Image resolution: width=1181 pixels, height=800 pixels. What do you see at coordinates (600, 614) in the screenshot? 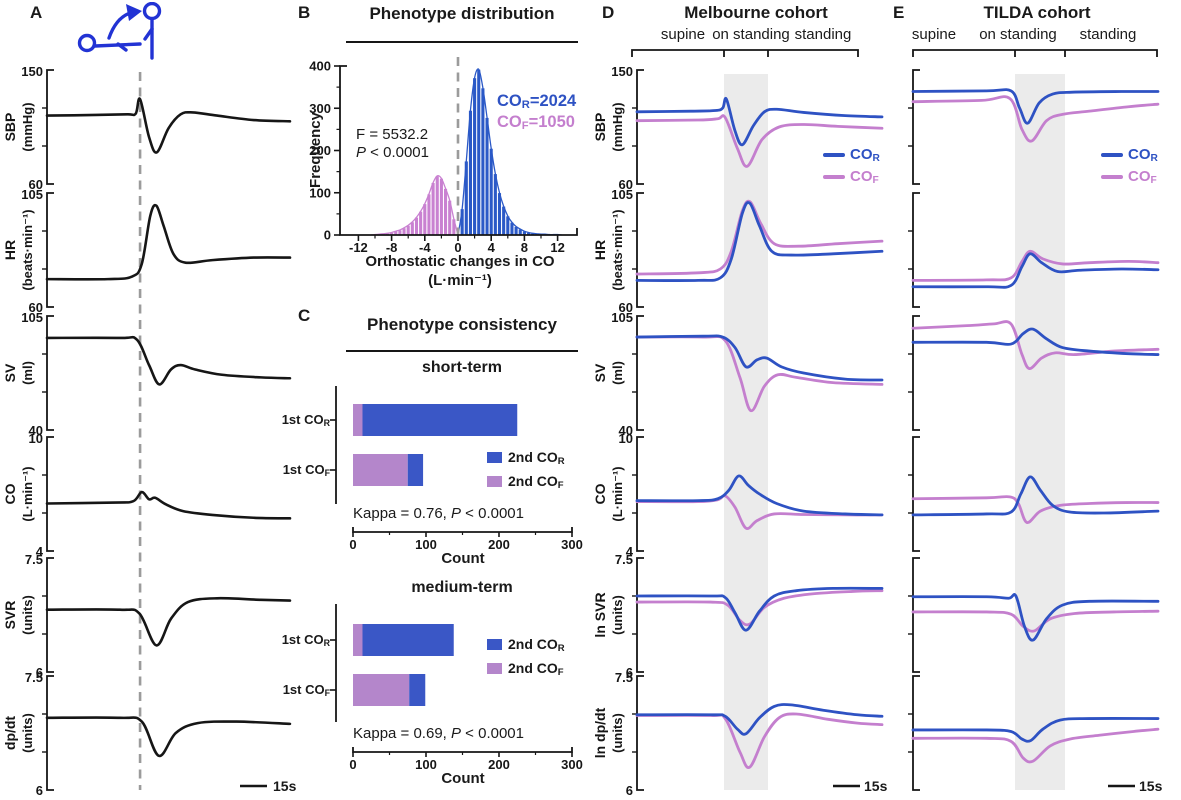
I see `svg-text: ln SVR` at bounding box center [600, 614].